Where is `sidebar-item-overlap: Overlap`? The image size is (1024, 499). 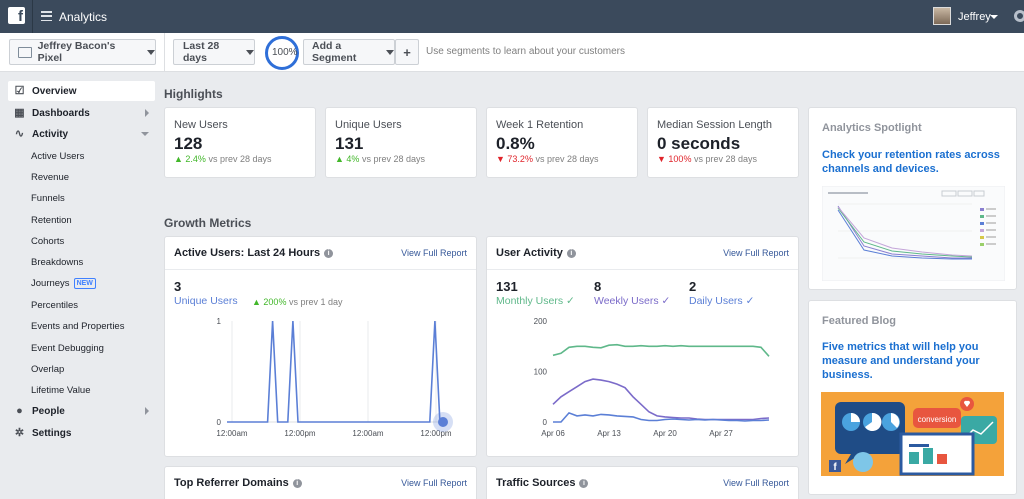
sidebar-item-overlap: Overlap is located at coordinates (48, 369).